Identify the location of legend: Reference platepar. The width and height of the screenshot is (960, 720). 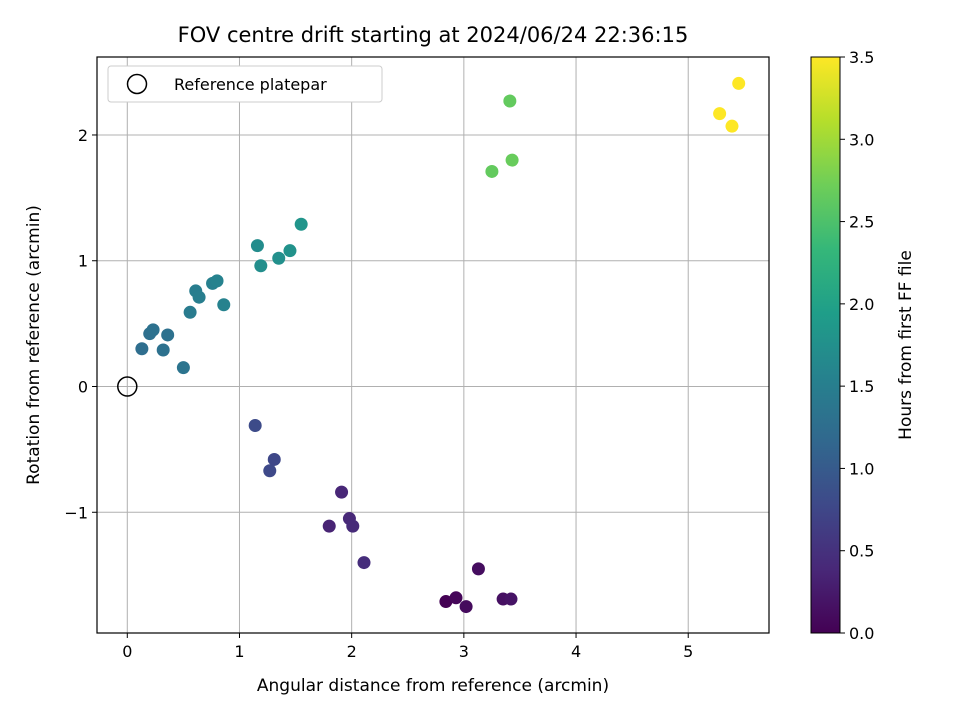
(245, 84).